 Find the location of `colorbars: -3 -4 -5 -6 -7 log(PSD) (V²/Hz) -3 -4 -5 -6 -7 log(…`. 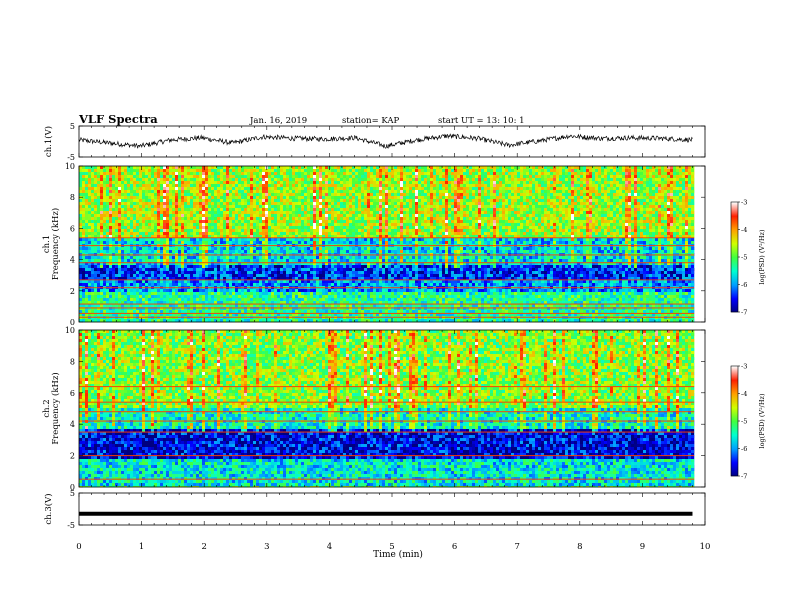

colorbars: -3 -4 -5 -6 -7 log(PSD) (V²/Hz) -3 -4 -5 -6 -7 log(… is located at coordinates (748, 340).